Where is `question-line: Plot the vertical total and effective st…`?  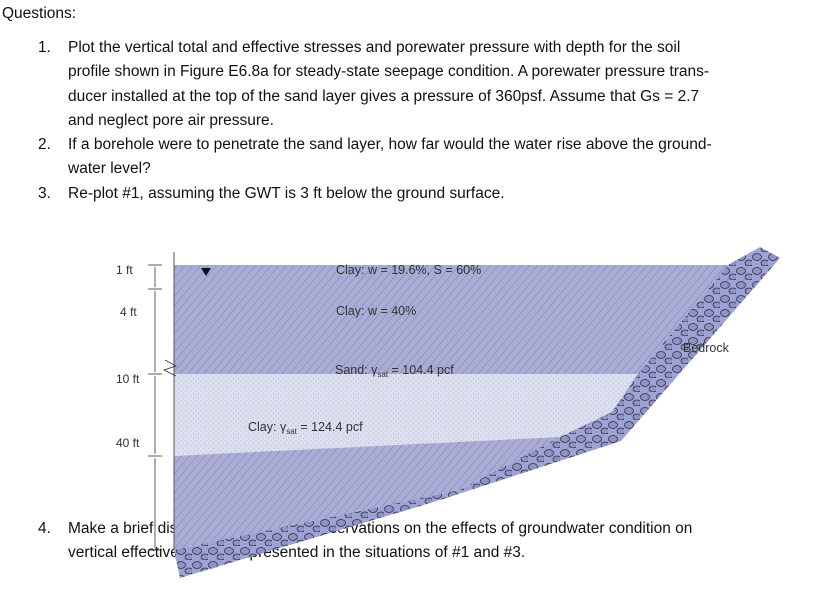 question-line: Plot the vertical total and effective st… is located at coordinates (374, 47).